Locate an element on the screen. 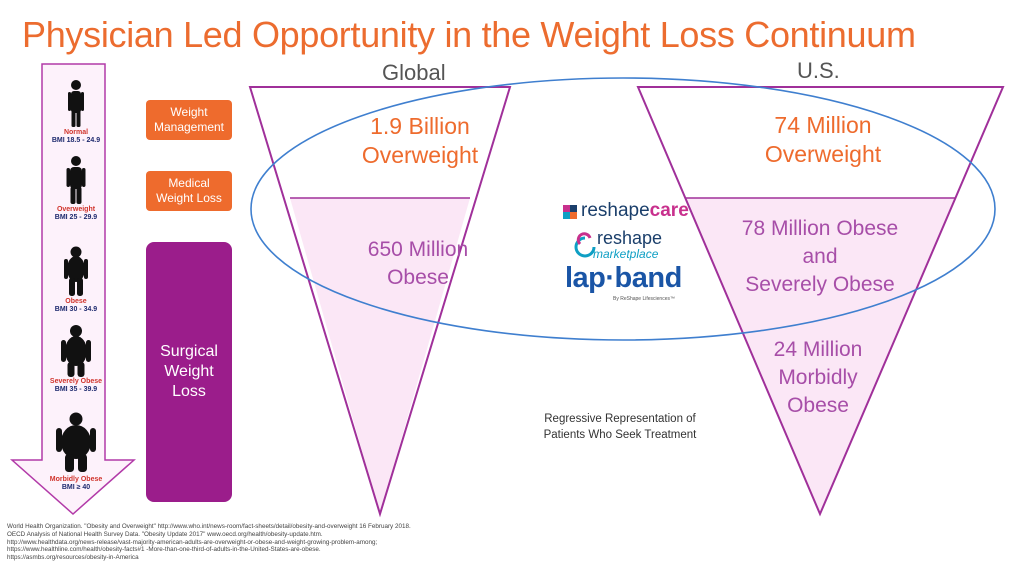 The height and width of the screenshot is (576, 1024). overweight-body-icon is located at coordinates (76, 180).